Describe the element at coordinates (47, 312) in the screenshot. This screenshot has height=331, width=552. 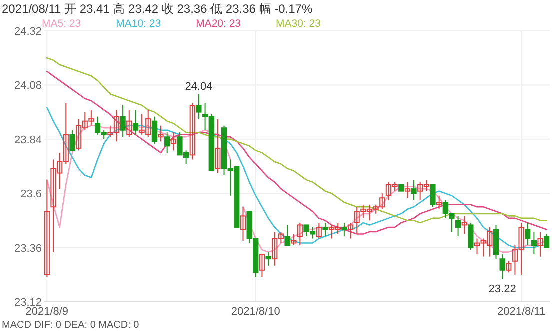
I see `x-tick-label: 2021/8/9` at that location.